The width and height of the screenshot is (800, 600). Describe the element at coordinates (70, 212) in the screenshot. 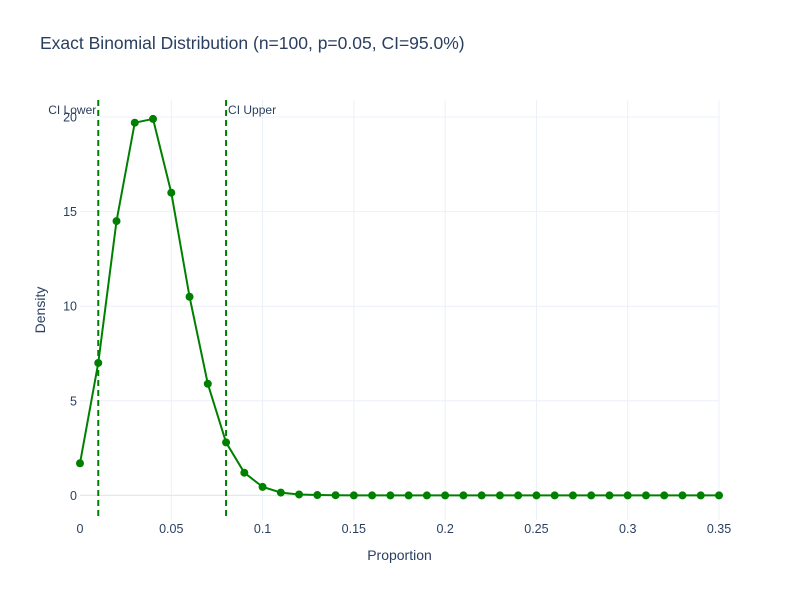

I see `y-tick-label: 15` at that location.